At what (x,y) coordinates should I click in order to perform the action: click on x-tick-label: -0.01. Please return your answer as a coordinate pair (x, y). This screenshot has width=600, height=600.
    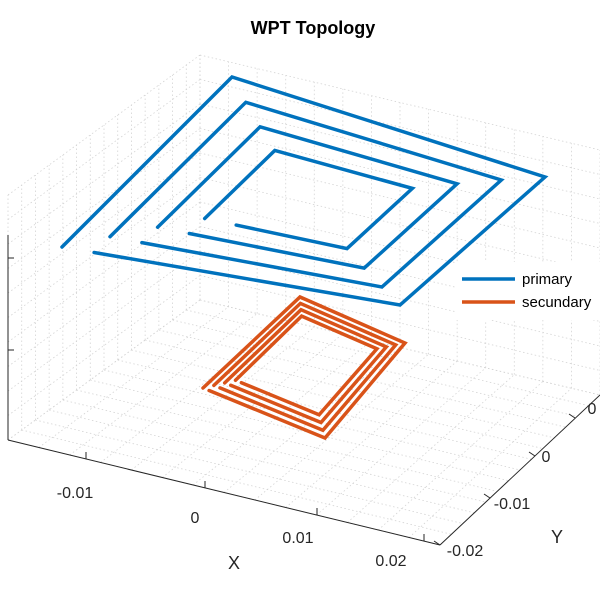
    Looking at the image, I should click on (75, 493).